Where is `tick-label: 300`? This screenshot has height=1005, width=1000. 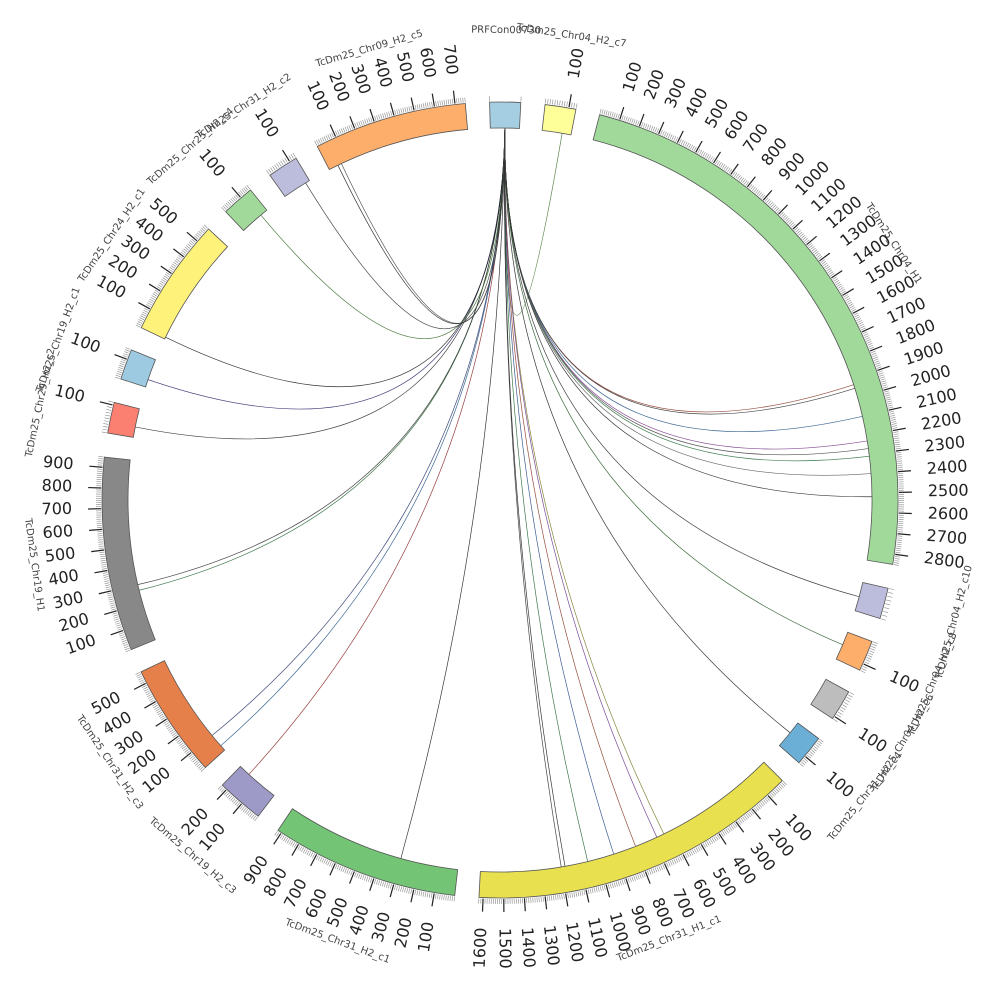
tick-label: 300 is located at coordinates (381, 927).